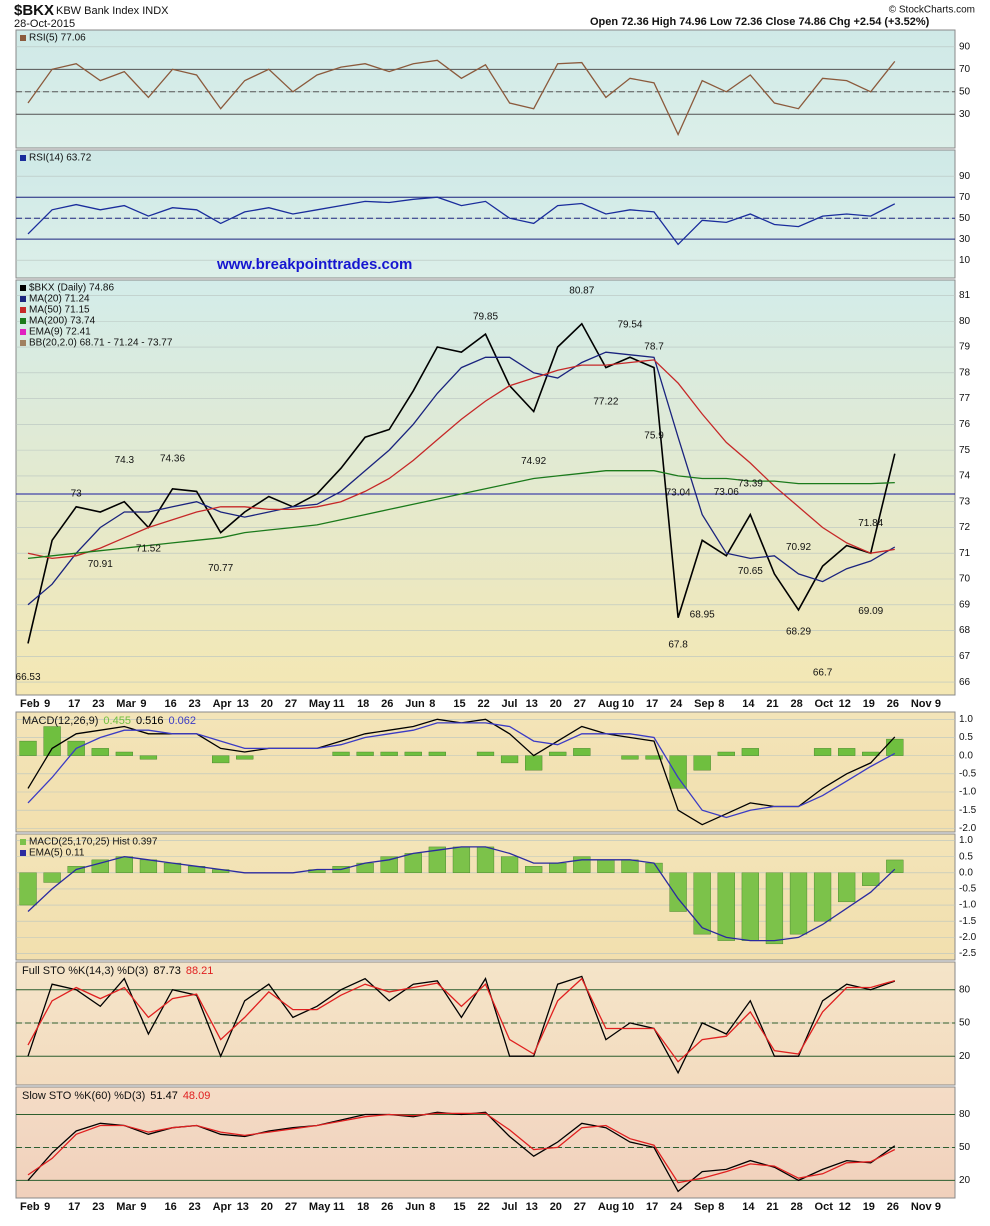  Describe the element at coordinates (164, 1096) in the screenshot. I see `legend-entry: 51.47` at that location.